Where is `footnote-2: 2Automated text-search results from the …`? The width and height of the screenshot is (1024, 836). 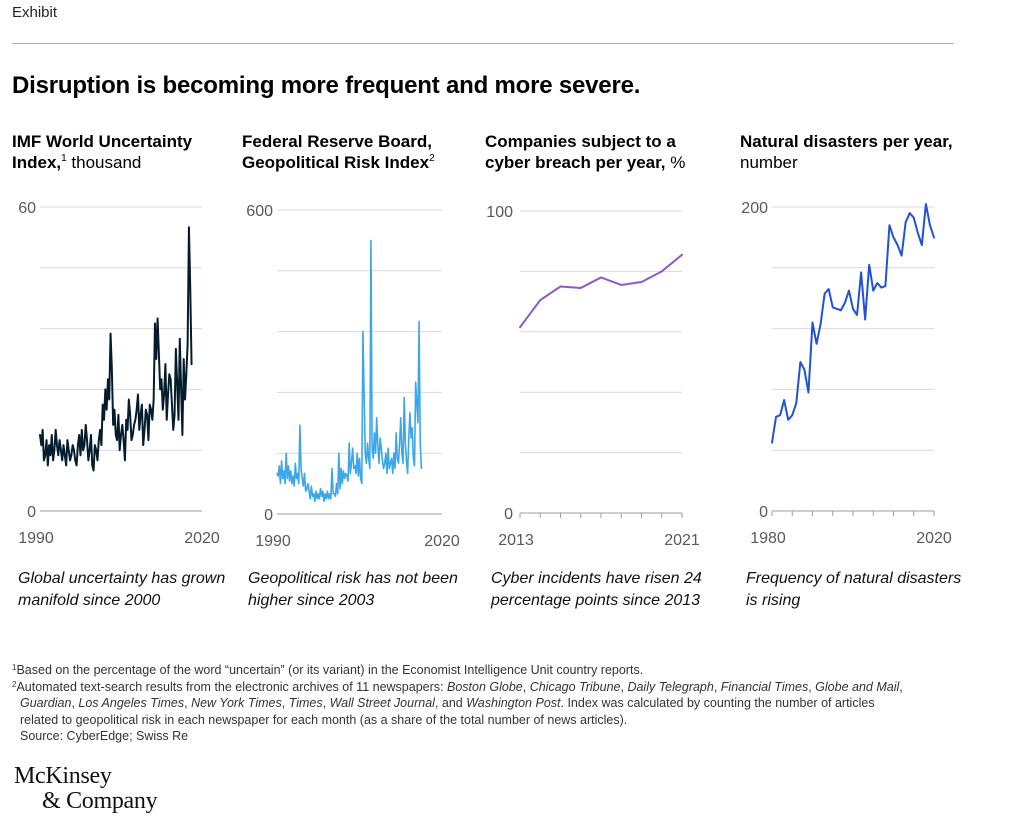 footnote-2: 2Automated text-search results from the … is located at coordinates (487, 687).